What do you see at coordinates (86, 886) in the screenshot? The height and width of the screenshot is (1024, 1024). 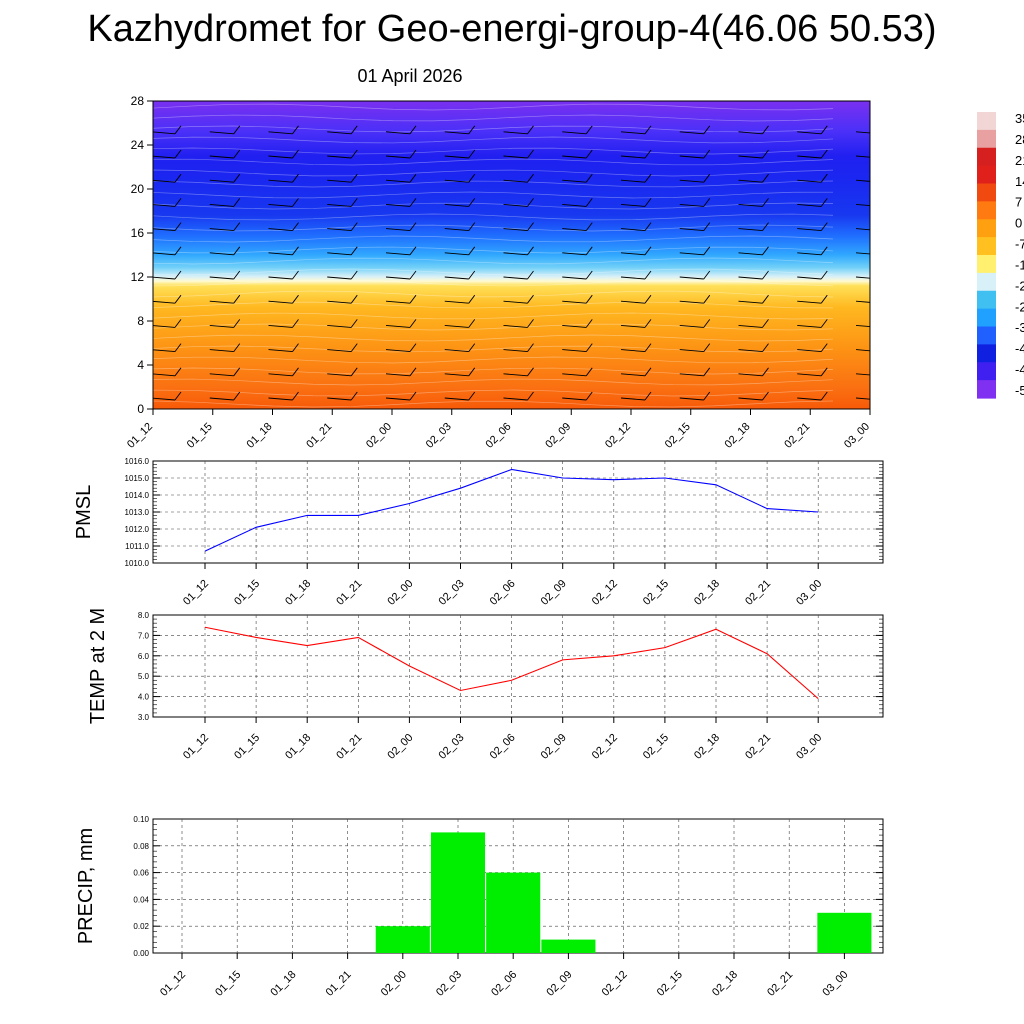 I see `y-axis-label: PRECIP, mm` at bounding box center [86, 886].